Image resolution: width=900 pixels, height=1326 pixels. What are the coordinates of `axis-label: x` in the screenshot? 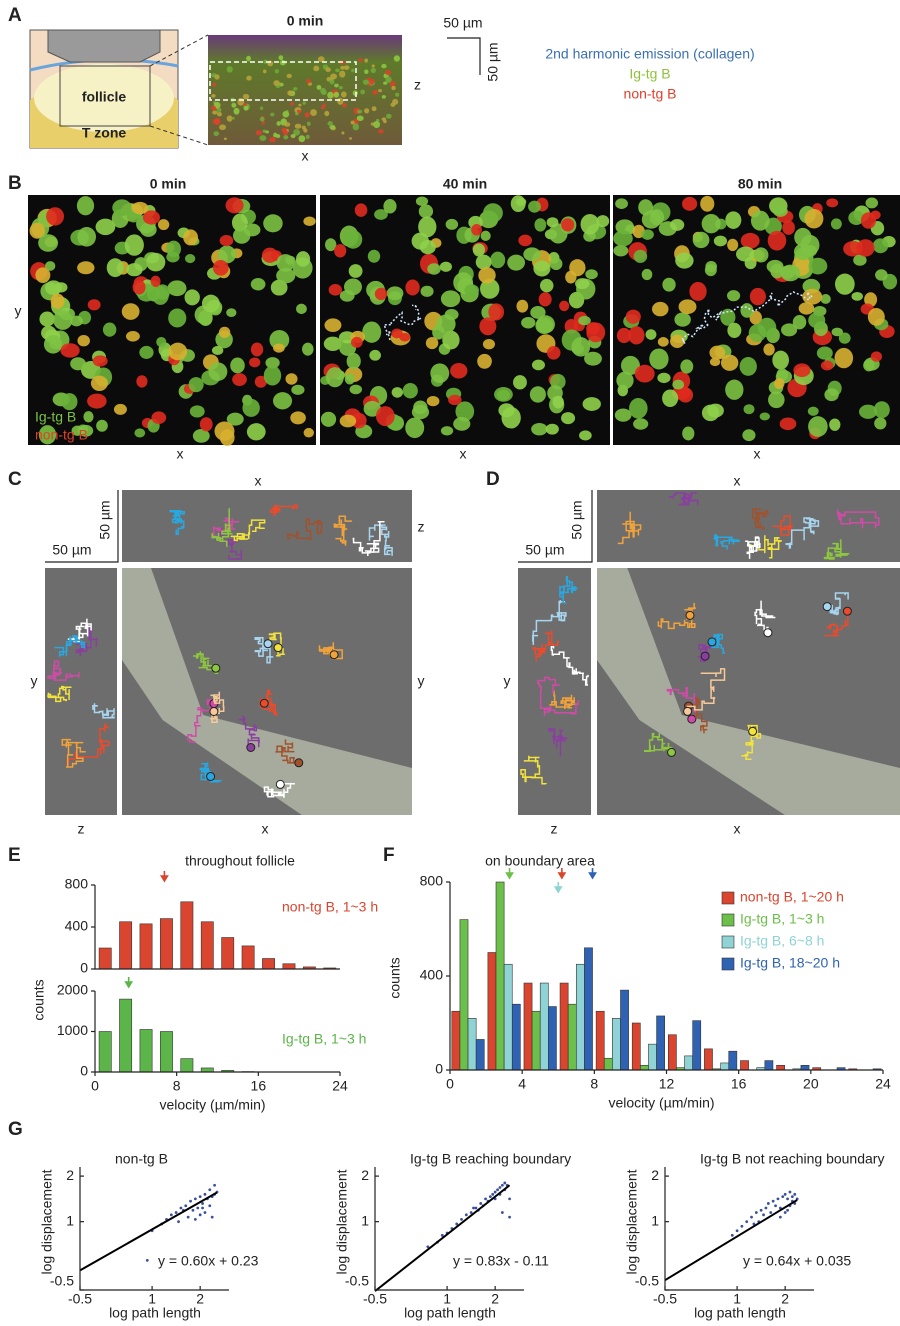 It's located at (463, 454).